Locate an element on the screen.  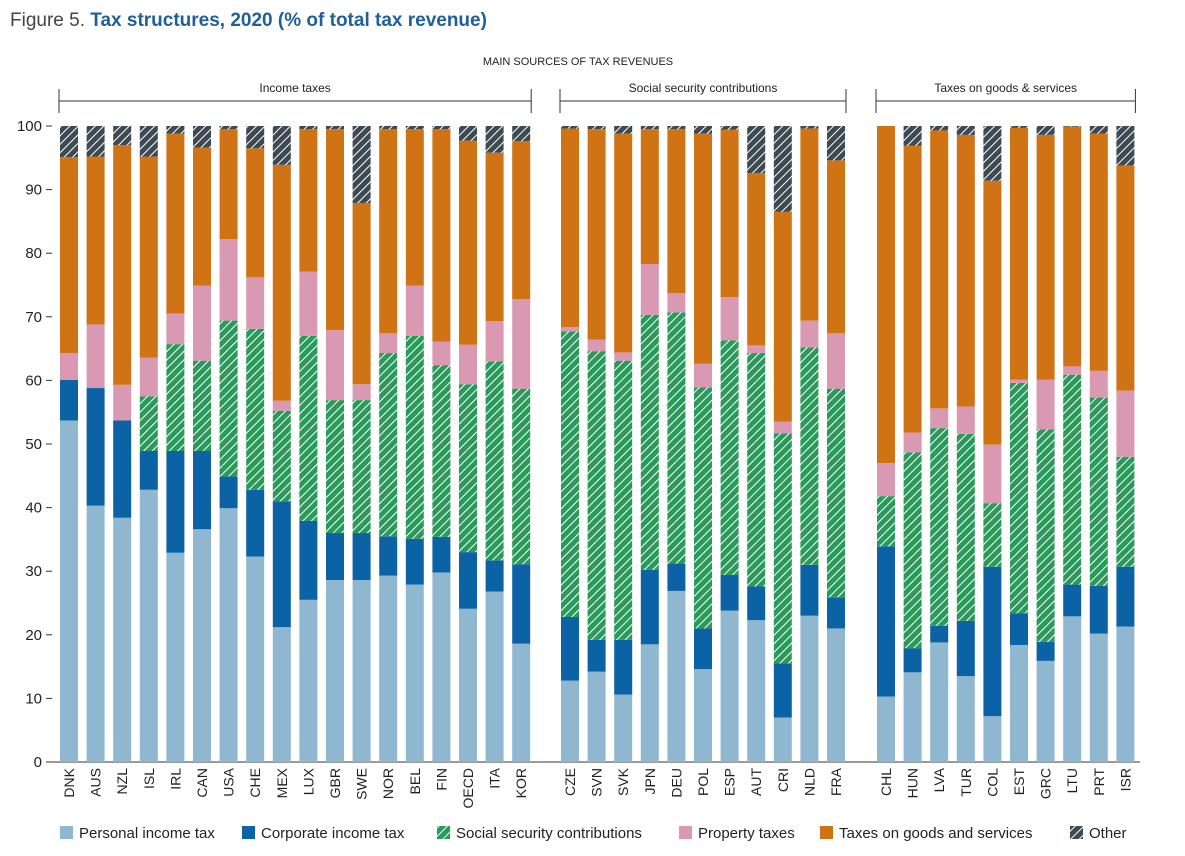
country-label: DEU is located at coordinates (676, 783).